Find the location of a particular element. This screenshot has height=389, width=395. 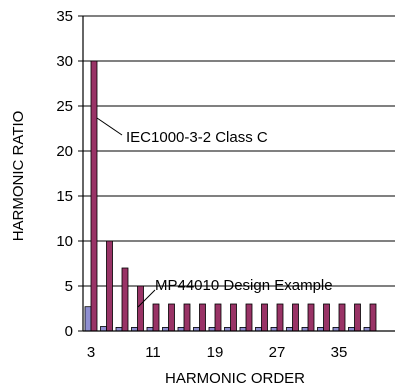

y-tick-label: 25 is located at coordinates (64, 106).